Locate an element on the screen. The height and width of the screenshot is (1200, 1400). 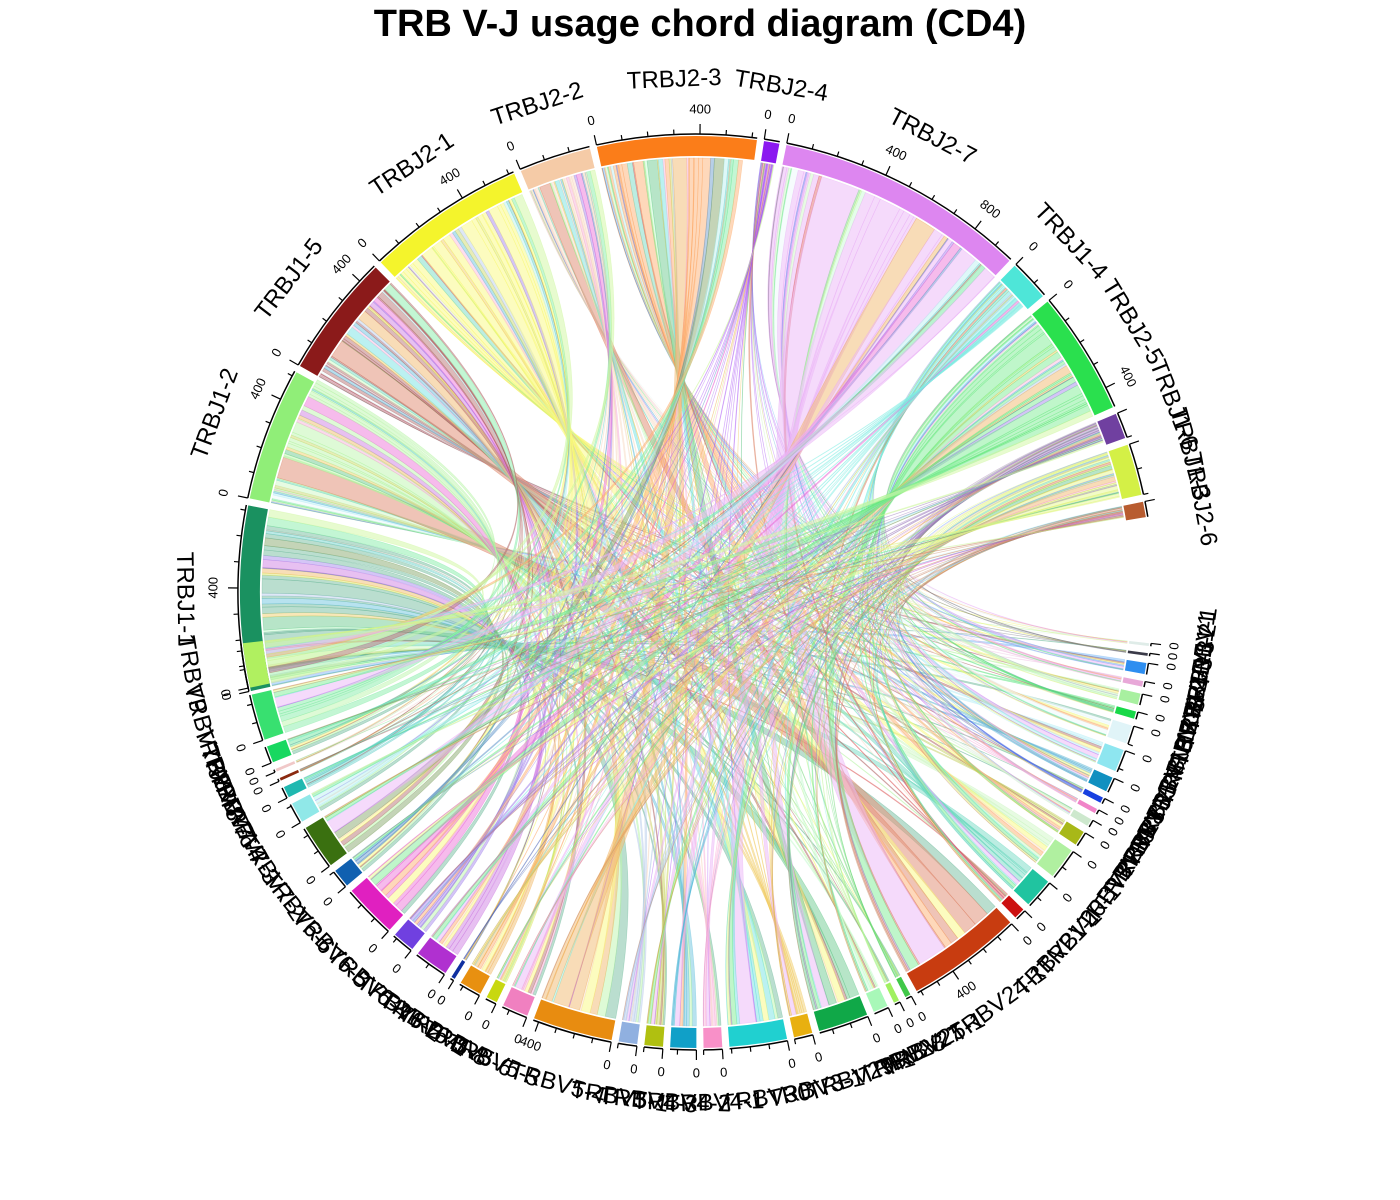
tick-label: 400 is located at coordinates (700, 108).